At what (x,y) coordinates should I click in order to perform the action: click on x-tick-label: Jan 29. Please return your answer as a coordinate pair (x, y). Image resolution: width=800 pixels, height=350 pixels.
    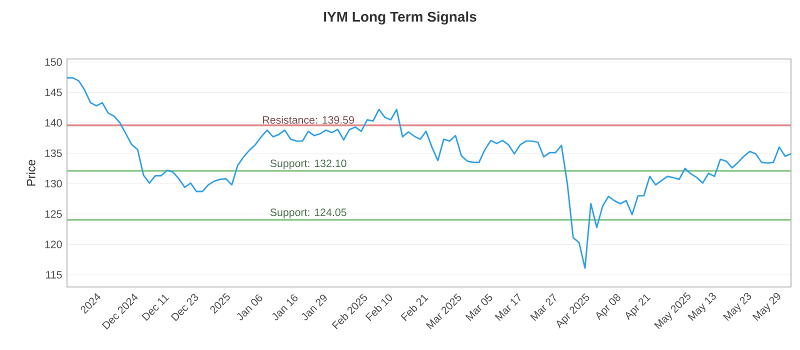
    Looking at the image, I should click on (314, 307).